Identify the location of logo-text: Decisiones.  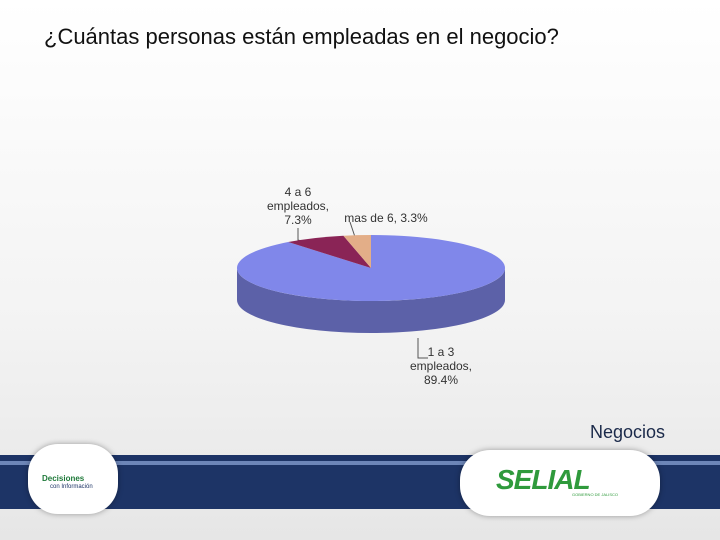
(63, 478).